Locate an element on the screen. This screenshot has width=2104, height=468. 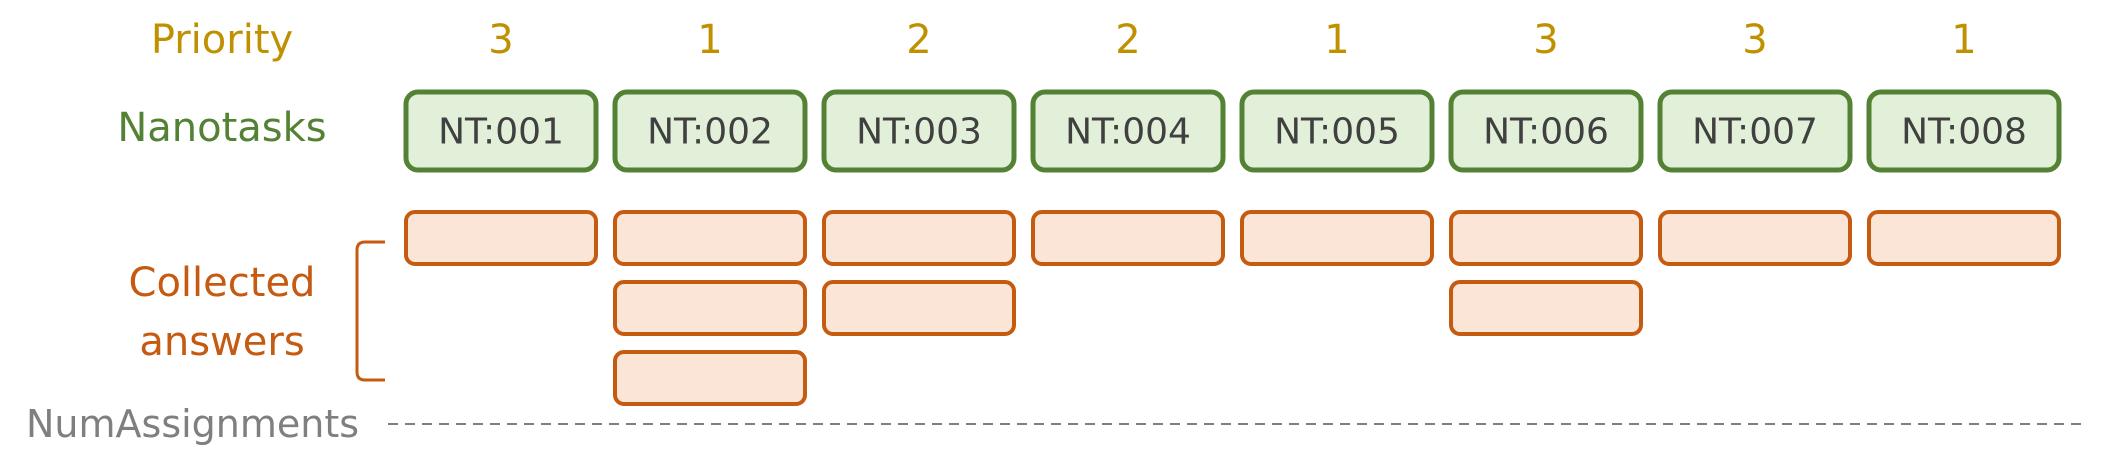
task-column: 2 NT:004 is located at coordinates (1128, 141).